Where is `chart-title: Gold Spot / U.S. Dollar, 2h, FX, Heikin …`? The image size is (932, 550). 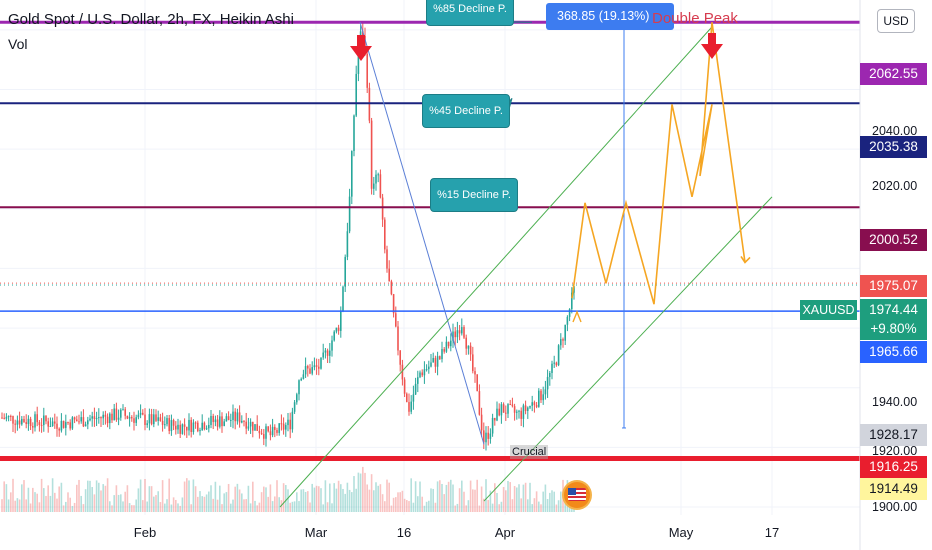 chart-title: Gold Spot / U.S. Dollar, 2h, FX, Heikin … is located at coordinates (151, 19).